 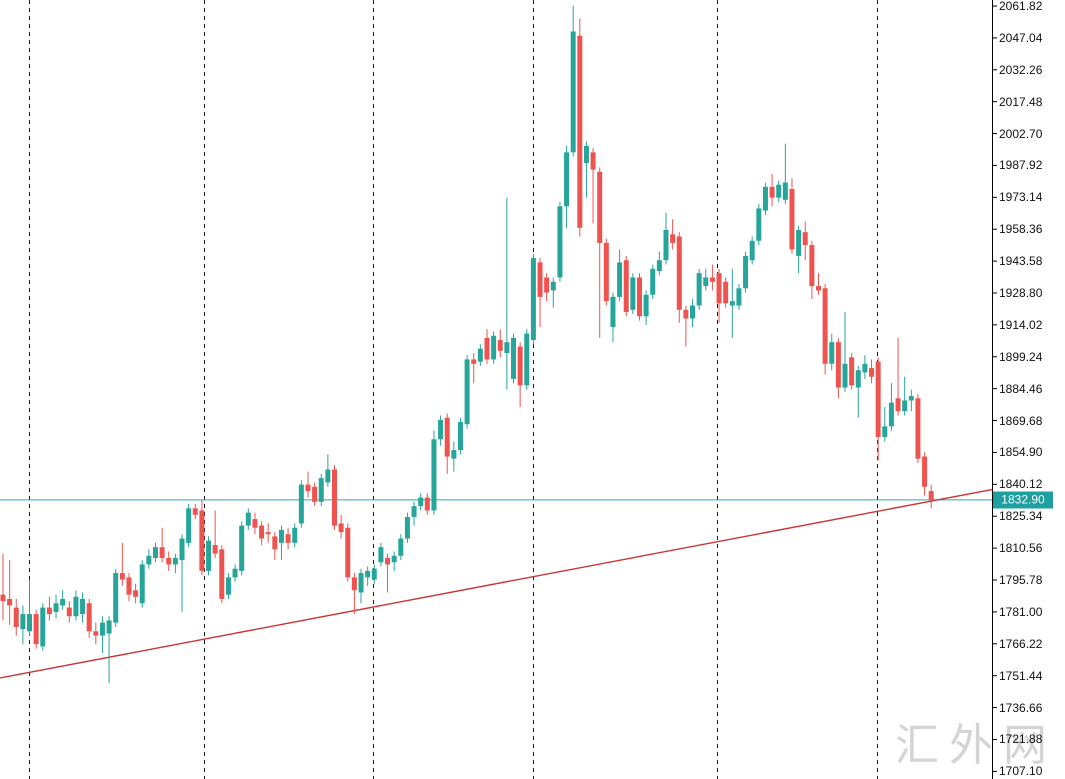 What do you see at coordinates (1021, 484) in the screenshot?
I see `price-axis-label: 1840.12` at bounding box center [1021, 484].